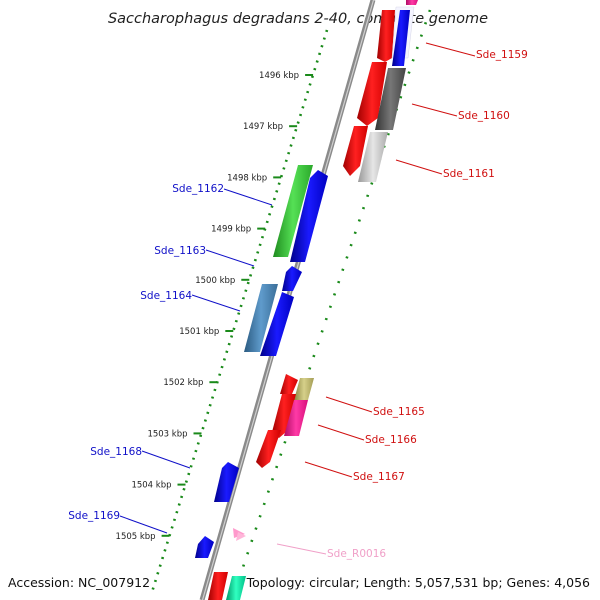 The width and height of the screenshot is (600, 600). Describe the element at coordinates (279, 76) in the screenshot. I see `tick-label: 1496 kbp` at that location.